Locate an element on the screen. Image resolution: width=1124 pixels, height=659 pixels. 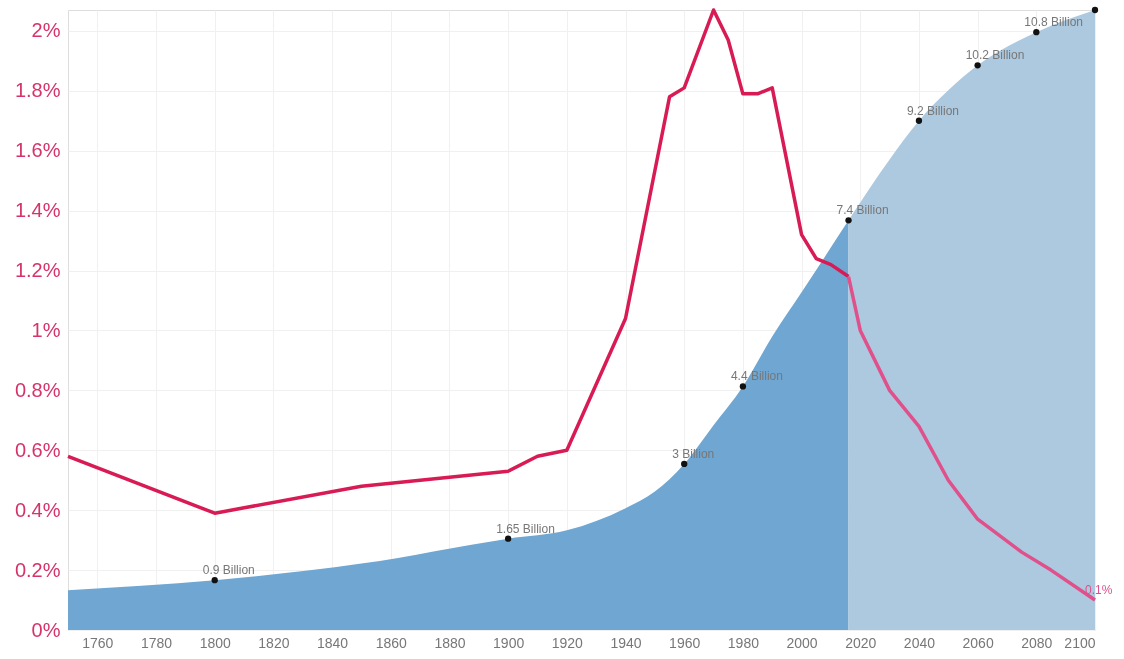
data-label: 9.2 Billion is located at coordinates (932, 110).